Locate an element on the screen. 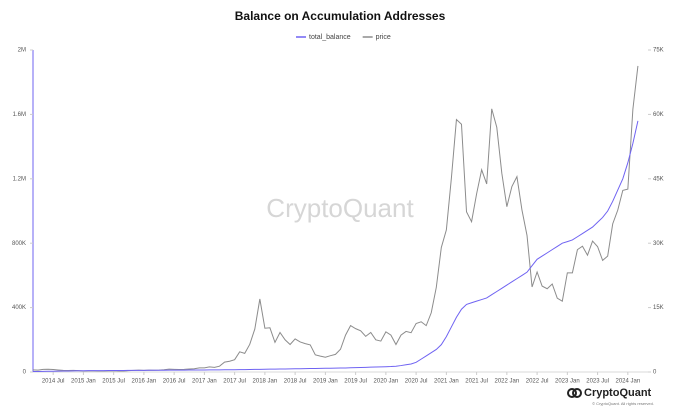  y-tick-label: 1.6M is located at coordinates (19, 115).